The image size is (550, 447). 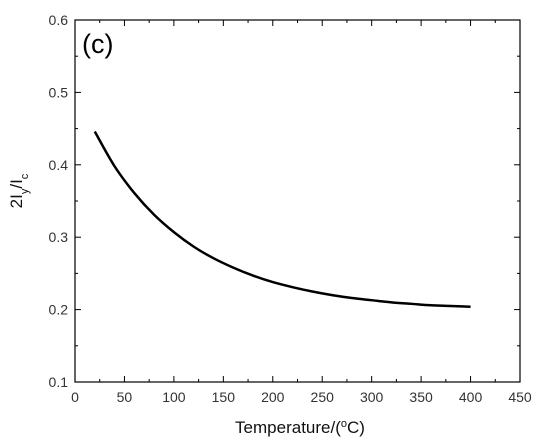 What do you see at coordinates (75, 397) in the screenshot?
I see `x-tick-label: 0` at bounding box center [75, 397].